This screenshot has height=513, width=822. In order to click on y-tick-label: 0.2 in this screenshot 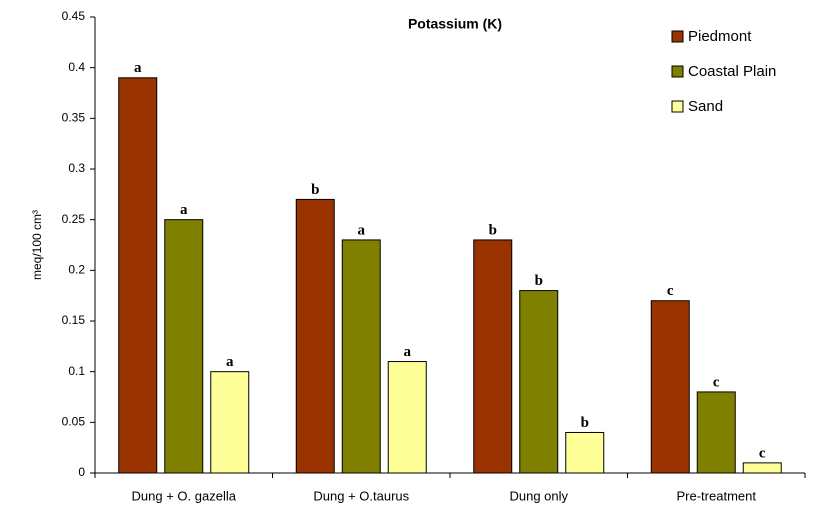, I will do `click(76, 270)`.